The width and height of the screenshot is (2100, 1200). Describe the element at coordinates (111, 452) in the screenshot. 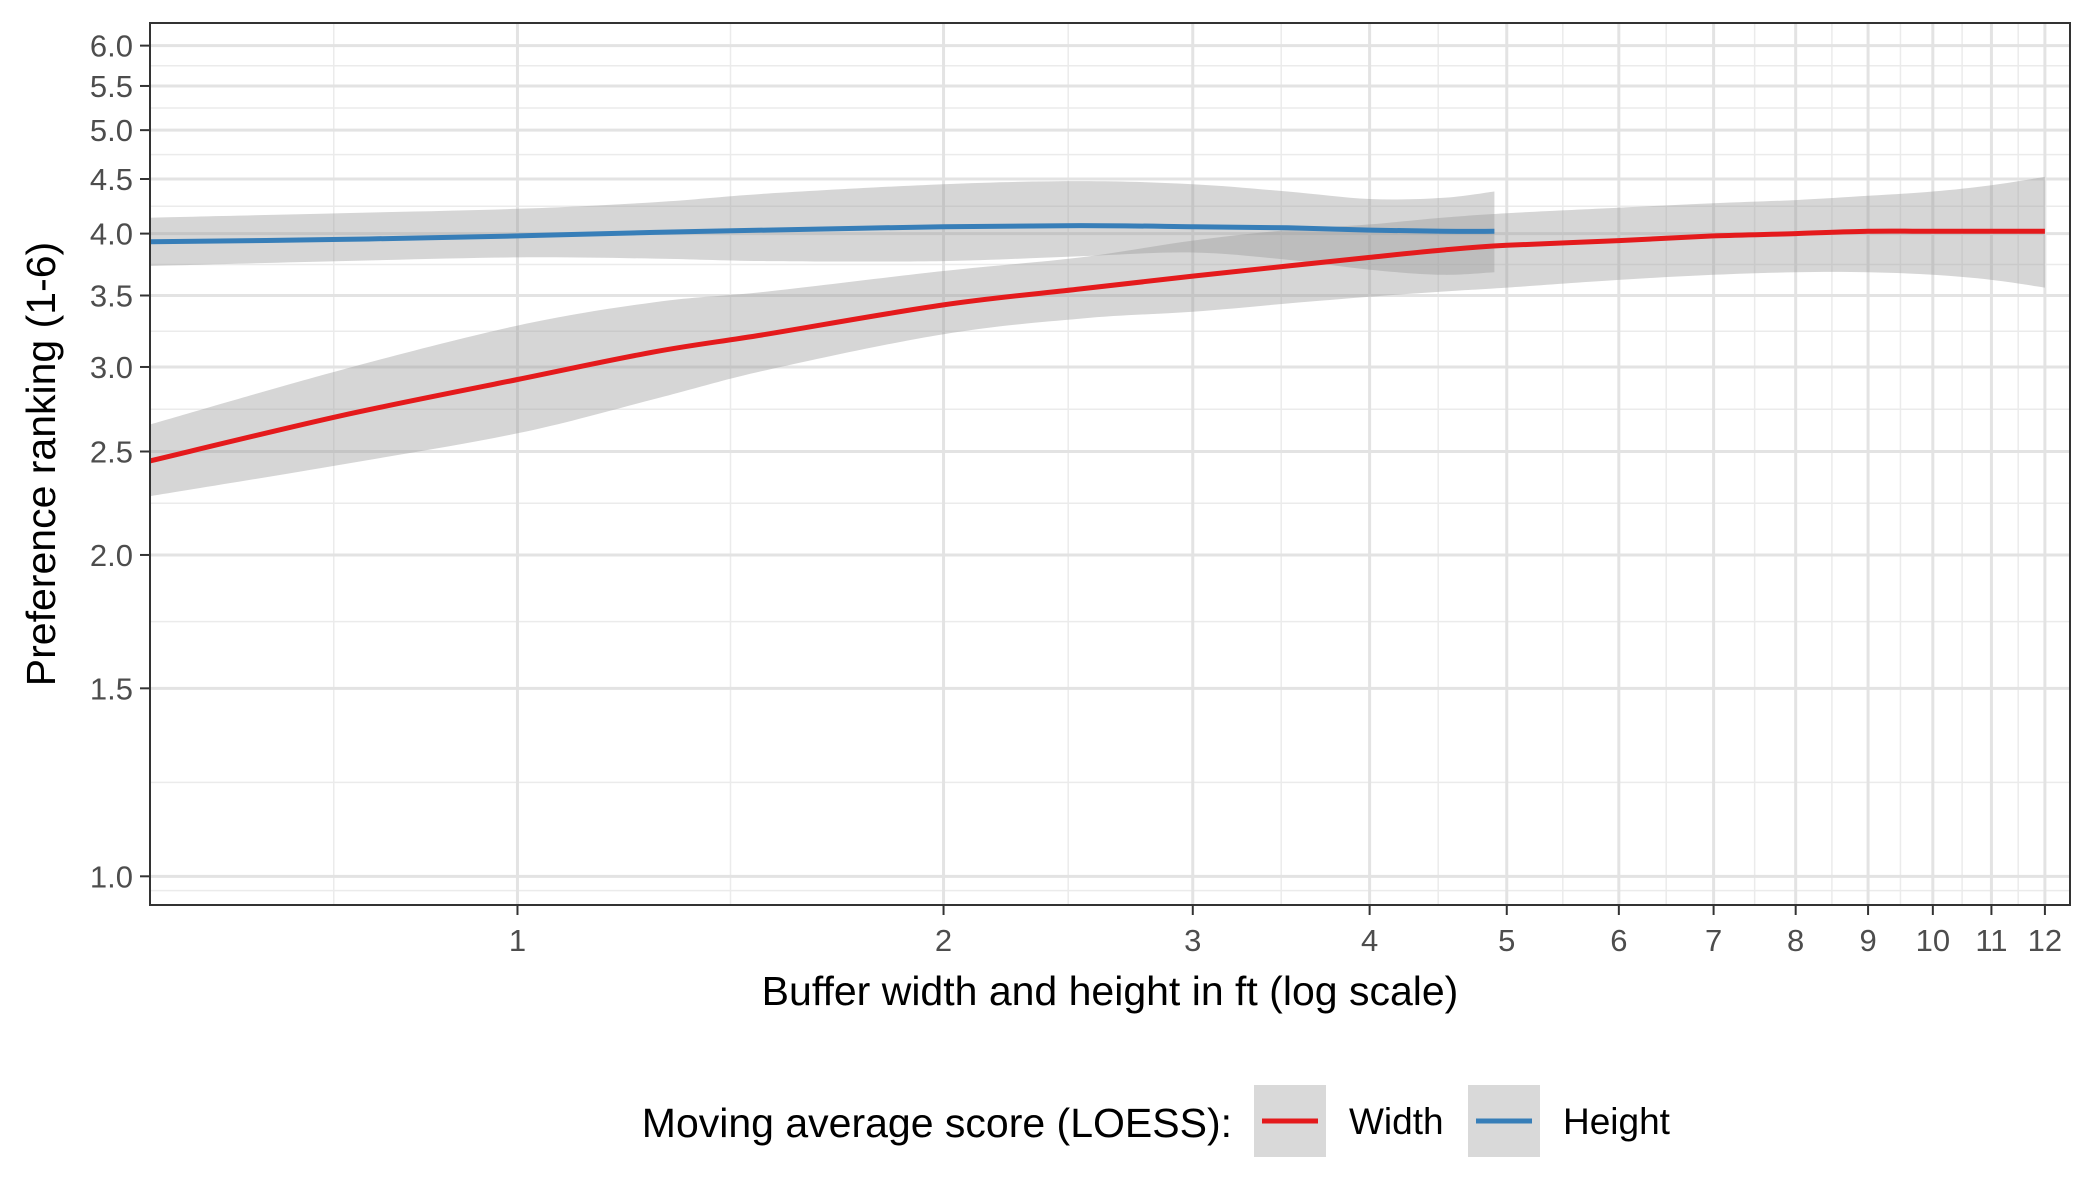

I see `y-tick-label-3: 2.5` at that location.